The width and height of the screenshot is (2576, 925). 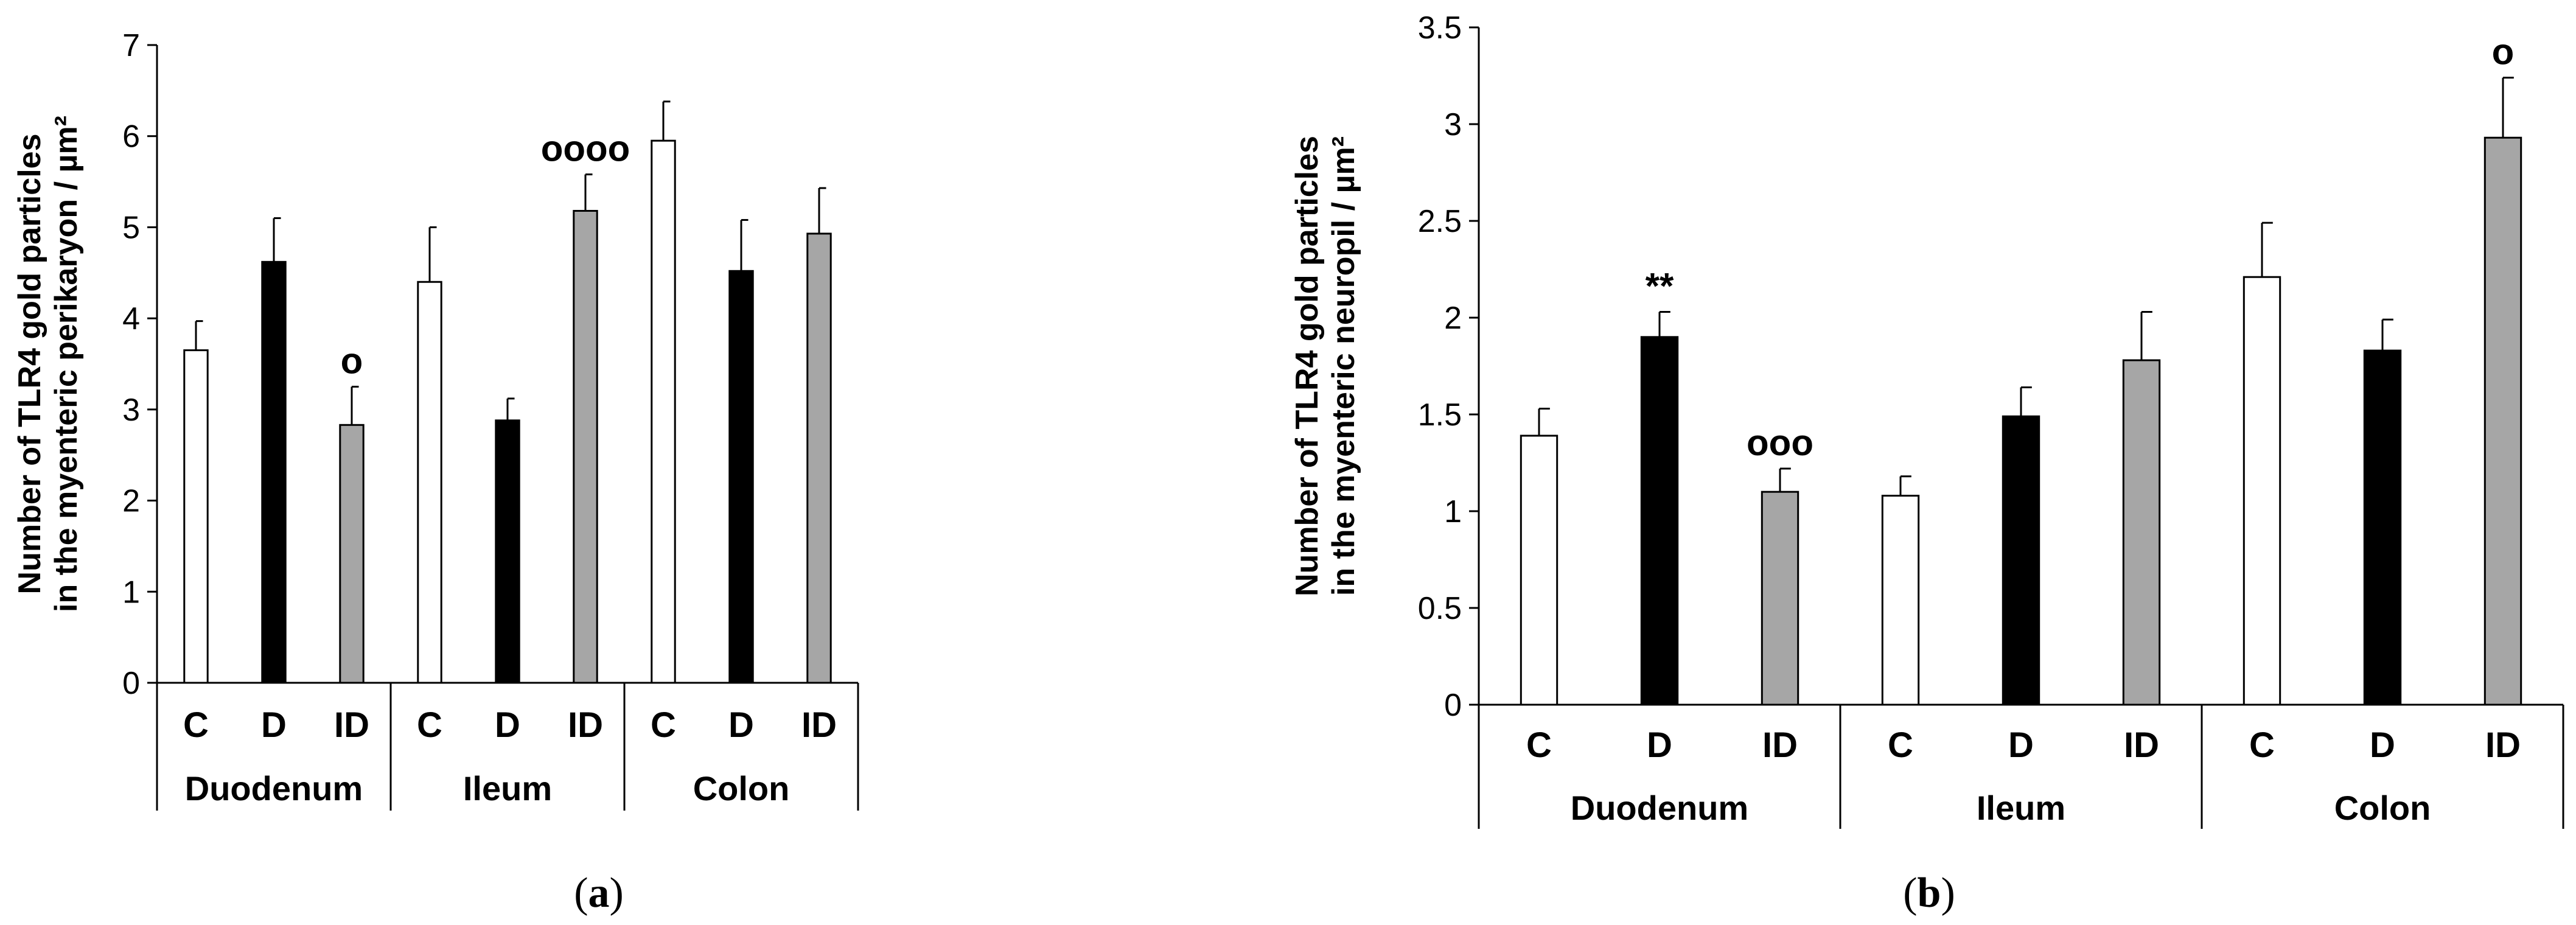 I want to click on y-tick-label: 5, so click(x=131, y=227).